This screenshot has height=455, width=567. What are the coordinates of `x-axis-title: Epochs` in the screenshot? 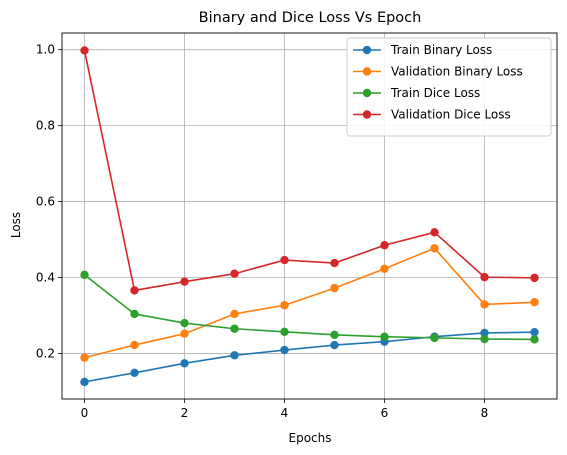 It's located at (310, 438).